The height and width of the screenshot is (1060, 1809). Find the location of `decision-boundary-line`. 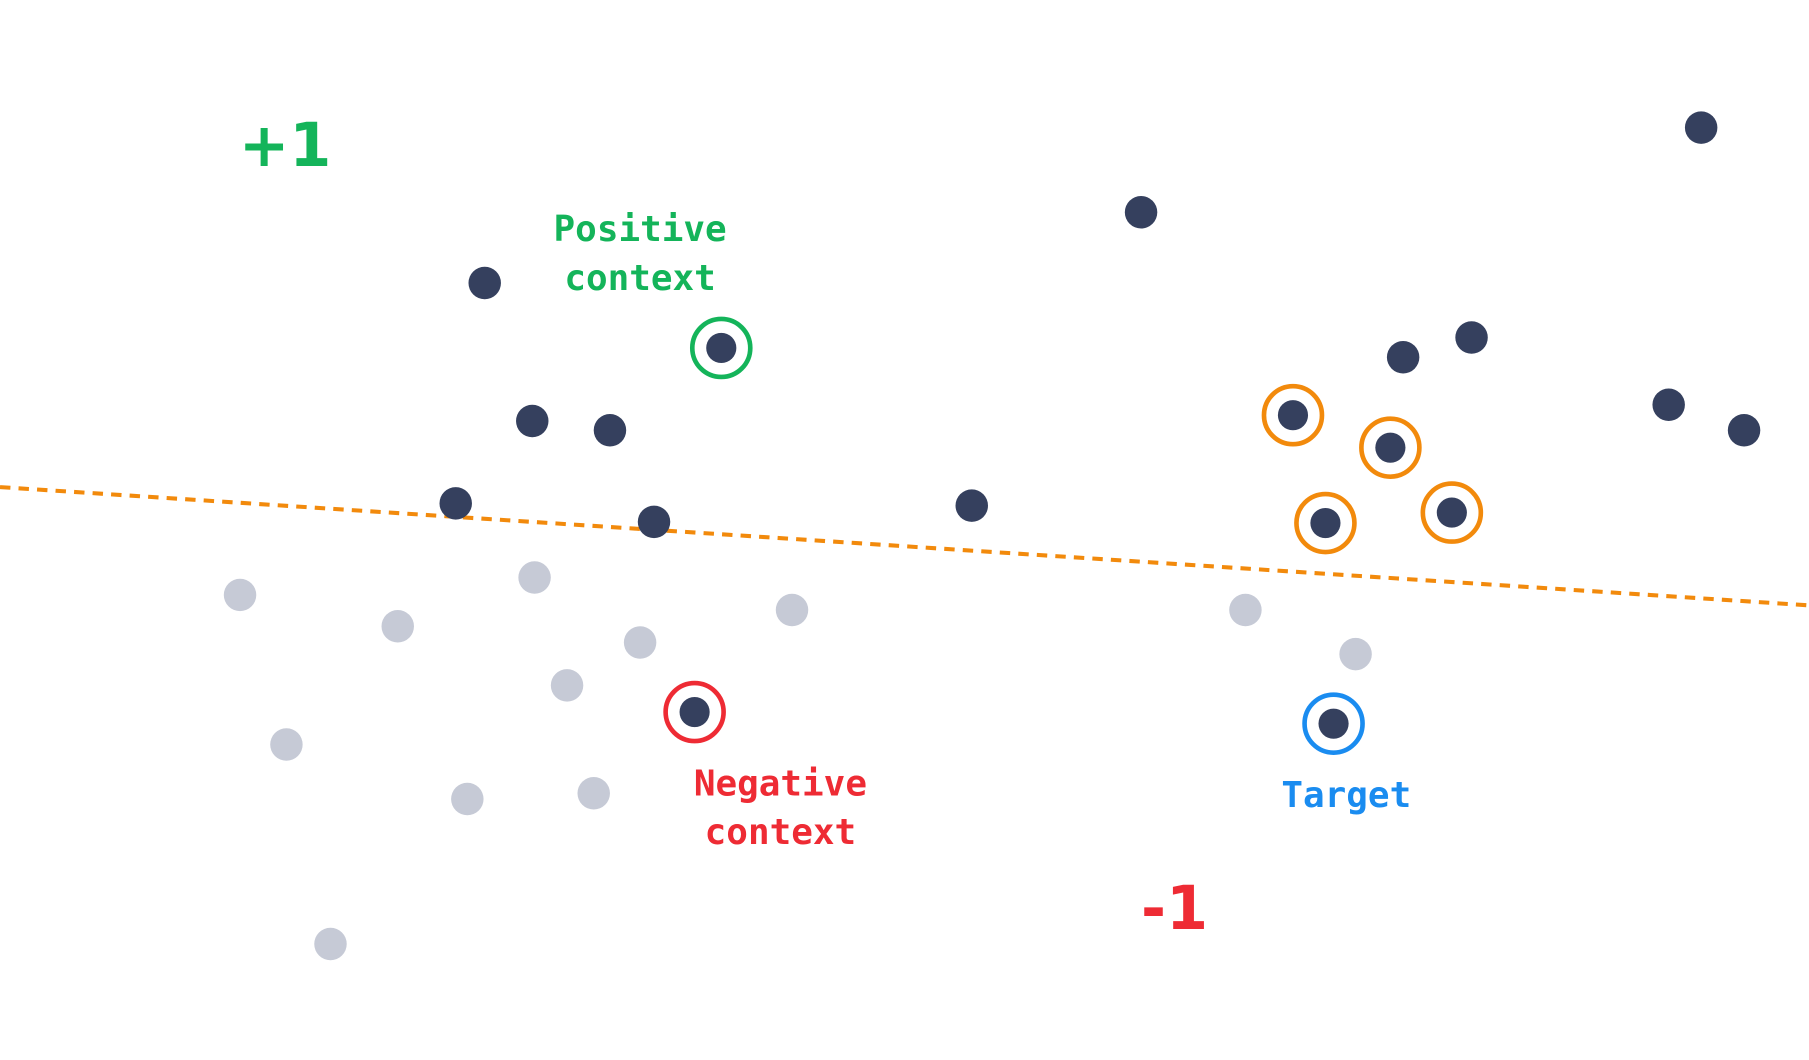

decision-boundary-line is located at coordinates (904, 546).